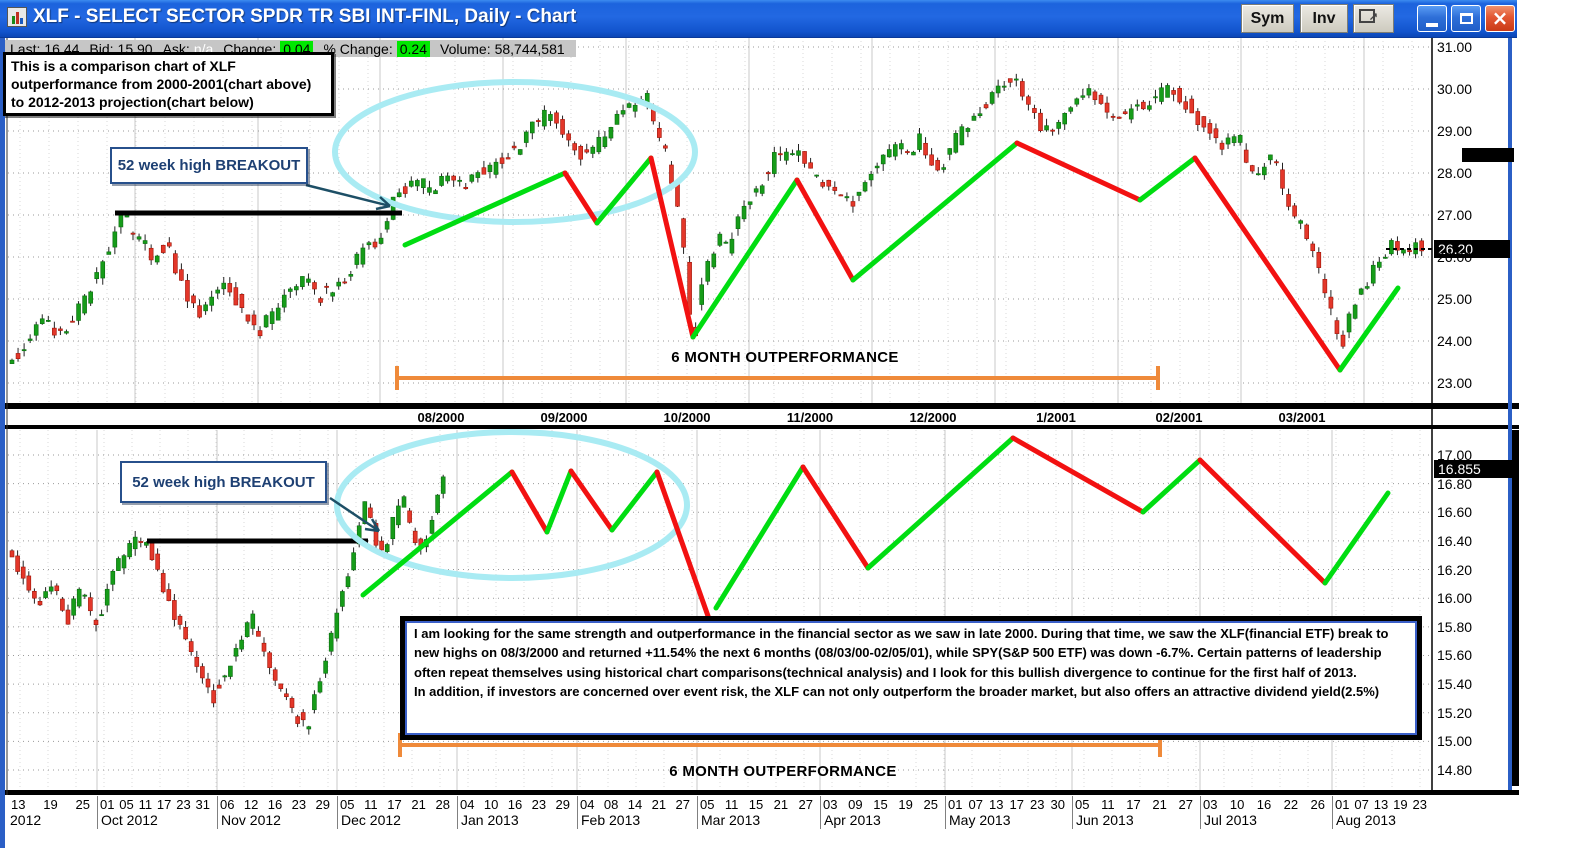 The width and height of the screenshot is (1577, 848). What do you see at coordinates (1267, 18) in the screenshot?
I see `sym-button: Sym` at bounding box center [1267, 18].